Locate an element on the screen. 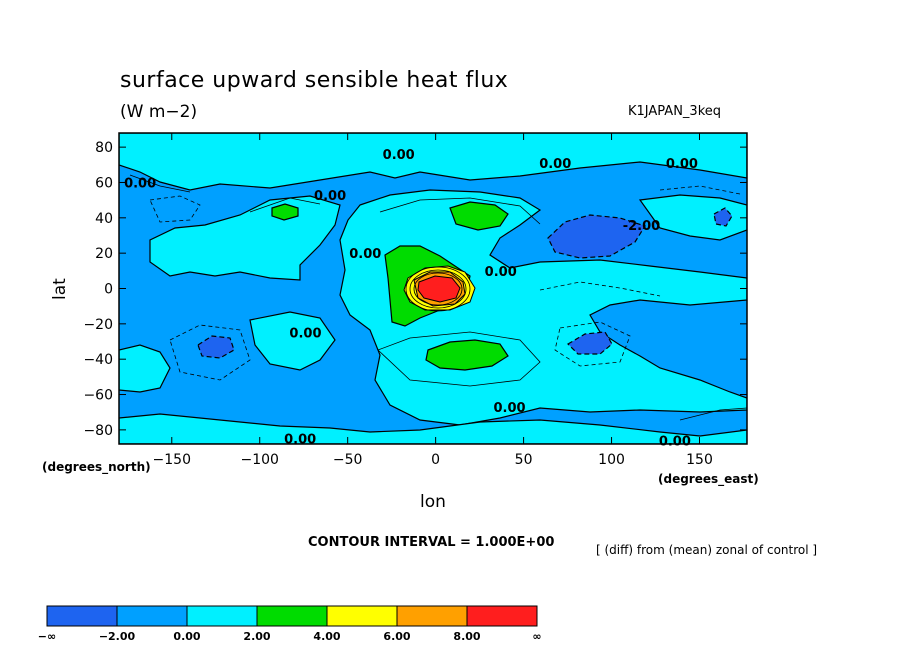 This screenshot has height=654, width=904. region-north-band is located at coordinates (433, 162).